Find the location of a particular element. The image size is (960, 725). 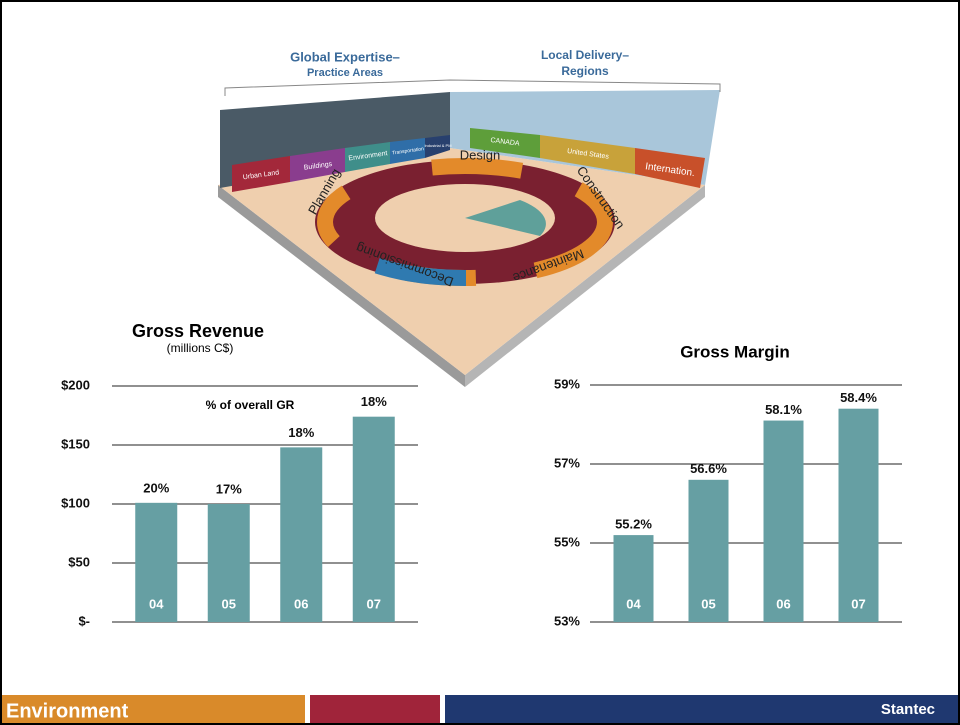

footer-section: Environment is located at coordinates (67, 711).